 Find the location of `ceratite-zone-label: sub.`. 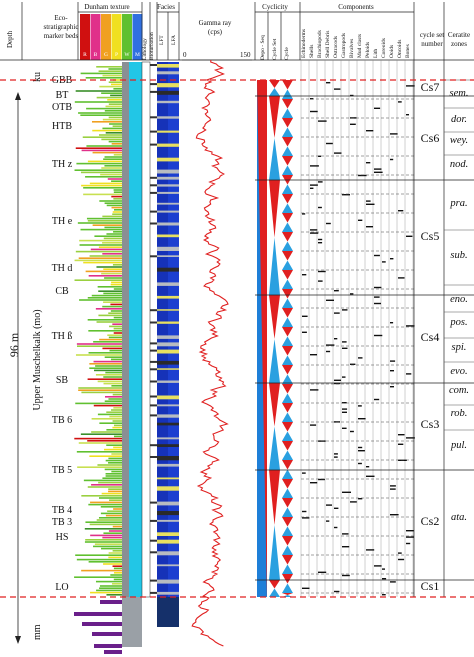

ceratite-zone-label: sub. is located at coordinates (458, 255).